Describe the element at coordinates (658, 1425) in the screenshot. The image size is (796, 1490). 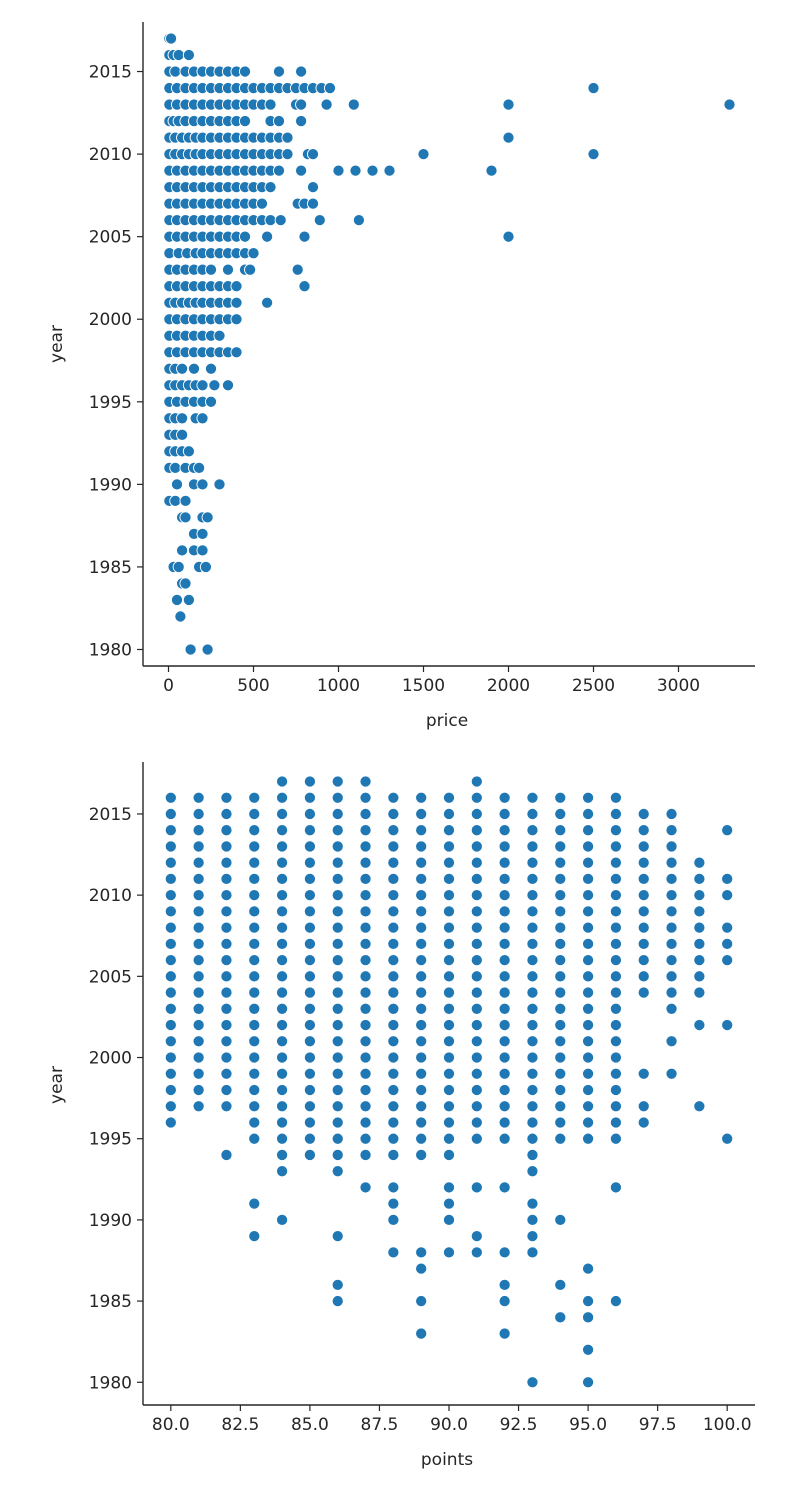
I see `x-tick-label: 97.5` at that location.